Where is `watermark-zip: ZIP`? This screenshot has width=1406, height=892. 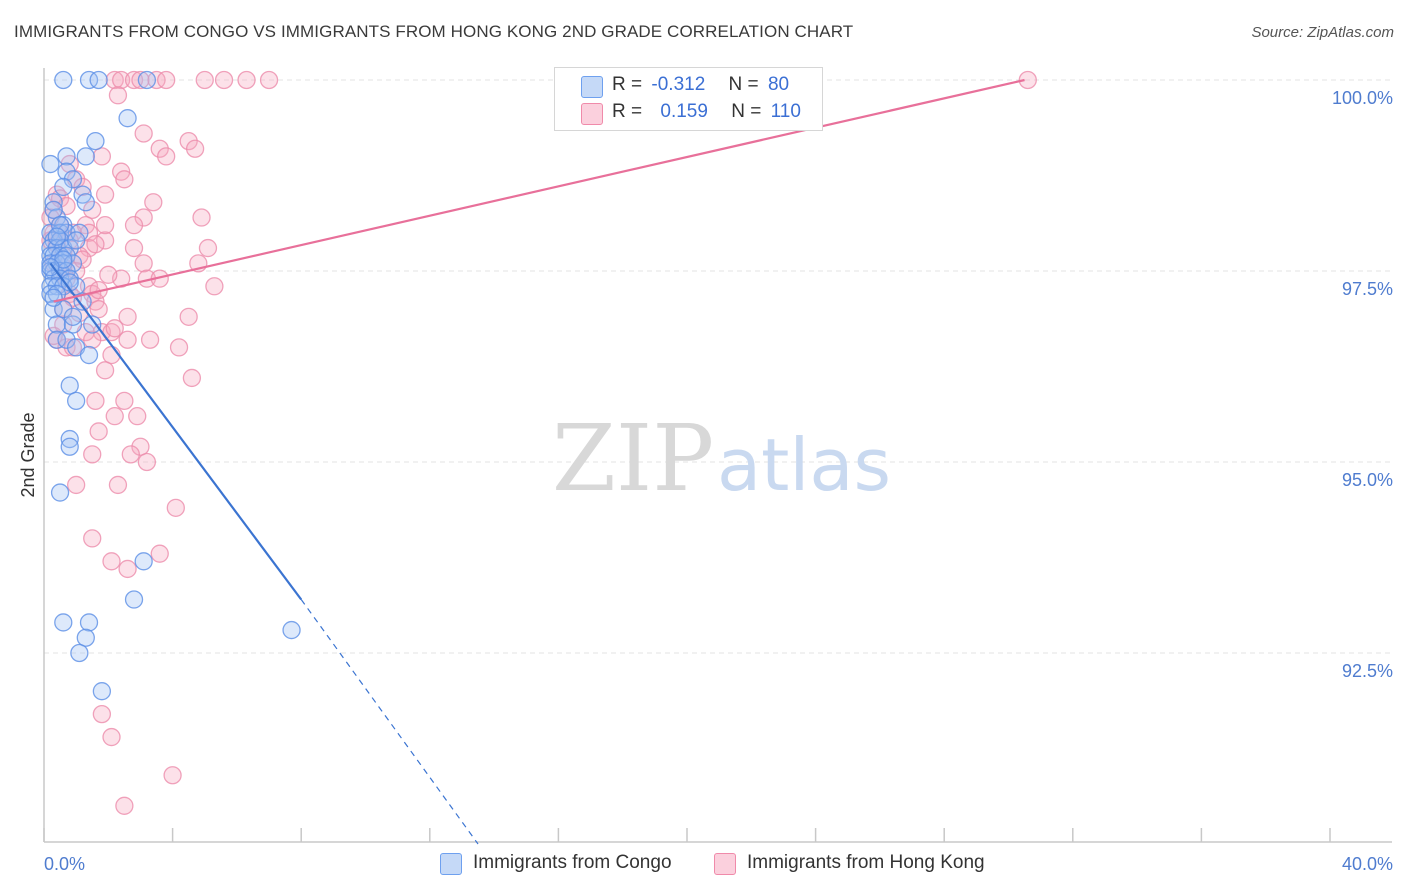 watermark-zip: ZIP is located at coordinates (633, 458).